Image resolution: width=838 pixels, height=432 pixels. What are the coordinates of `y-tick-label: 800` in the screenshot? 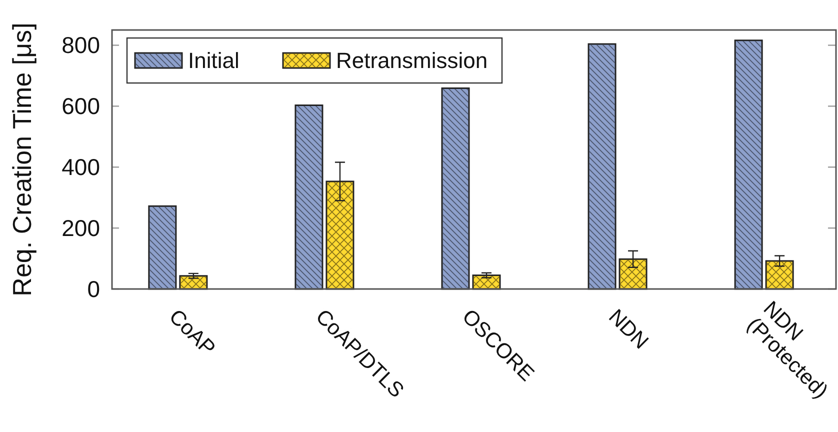 It's located at (81, 45).